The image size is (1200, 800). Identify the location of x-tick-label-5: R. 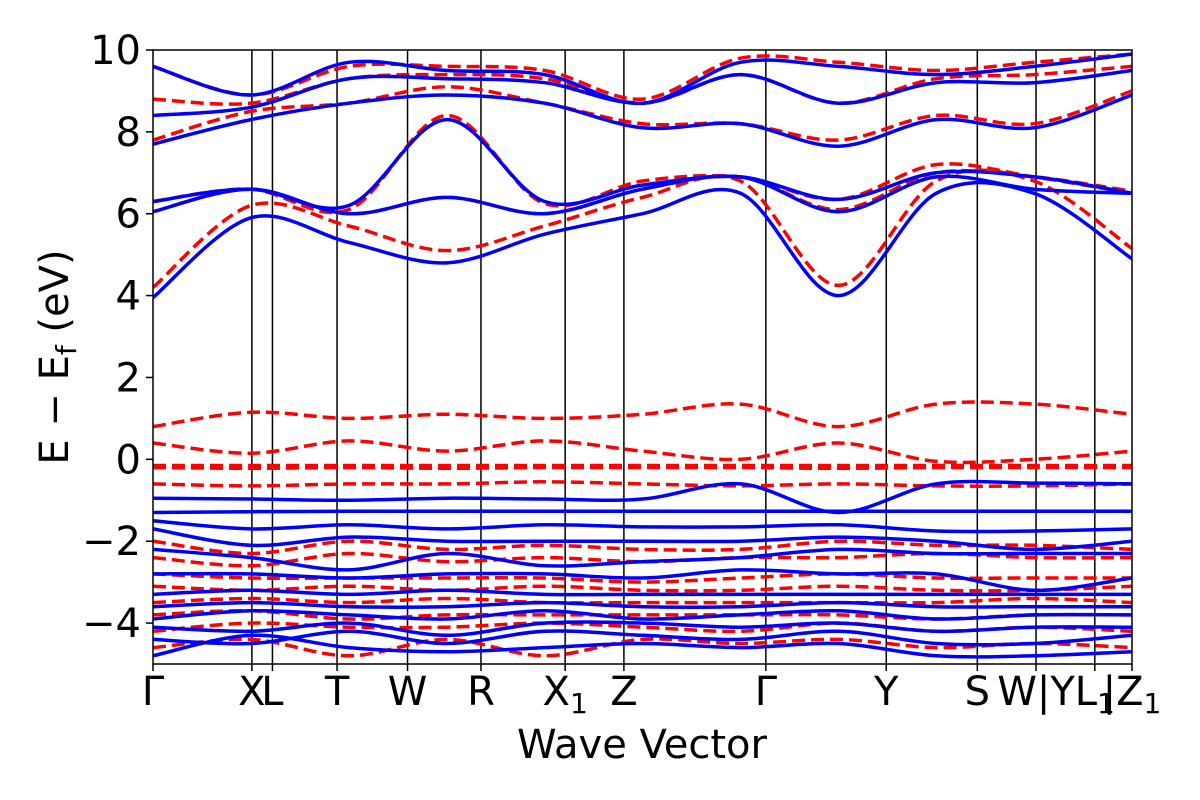
(481, 692).